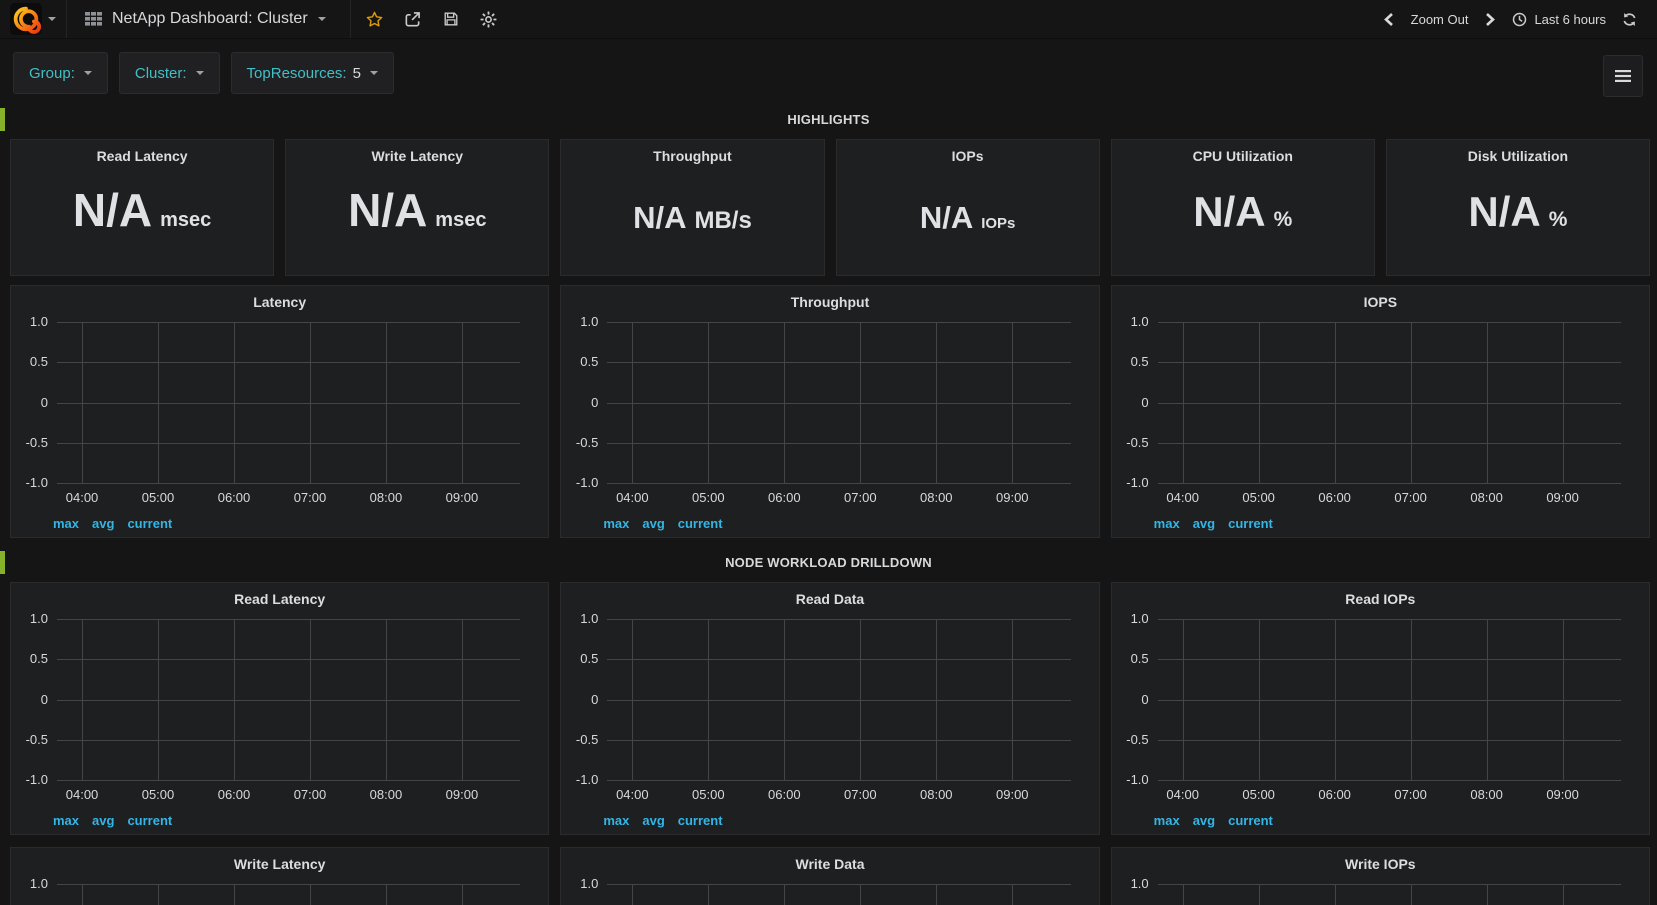 The height and width of the screenshot is (905, 1657). I want to click on dashboard-title-section: NetApp Dashboard: Cluster, so click(209, 19).